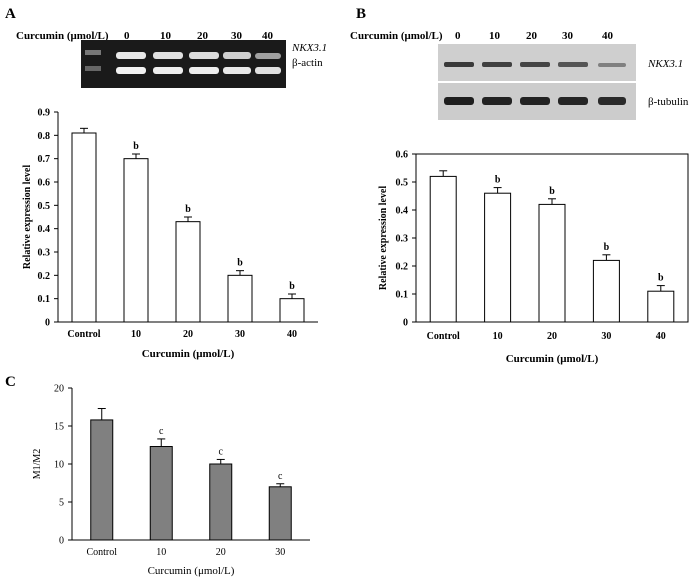  I want to click on chart-b-y-tick-label: 0.3, so click(402, 239).